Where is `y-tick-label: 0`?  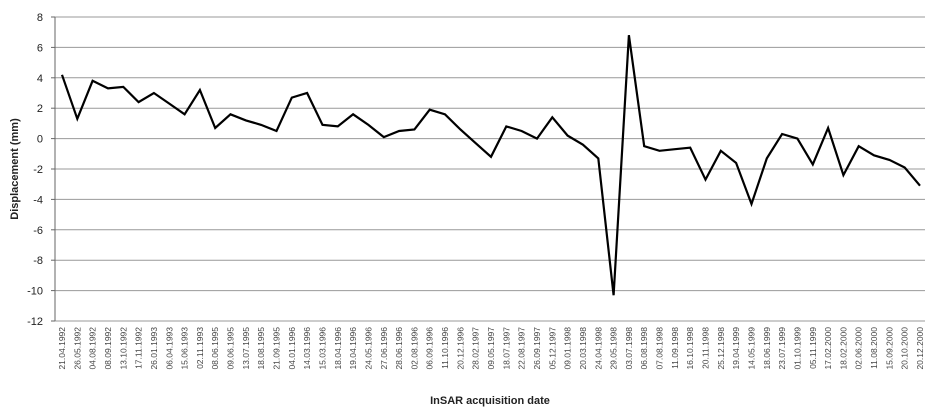
y-tick-label: 0 is located at coordinates (40, 140).